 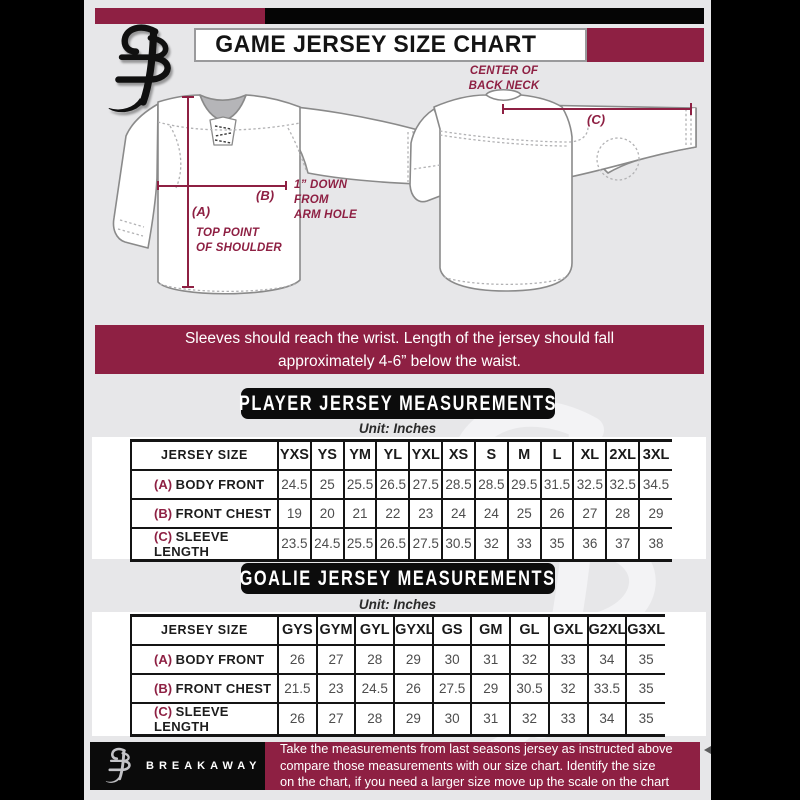 What do you see at coordinates (327, 513) in the screenshot?
I see `measurement-value-cell: 20` at bounding box center [327, 513].